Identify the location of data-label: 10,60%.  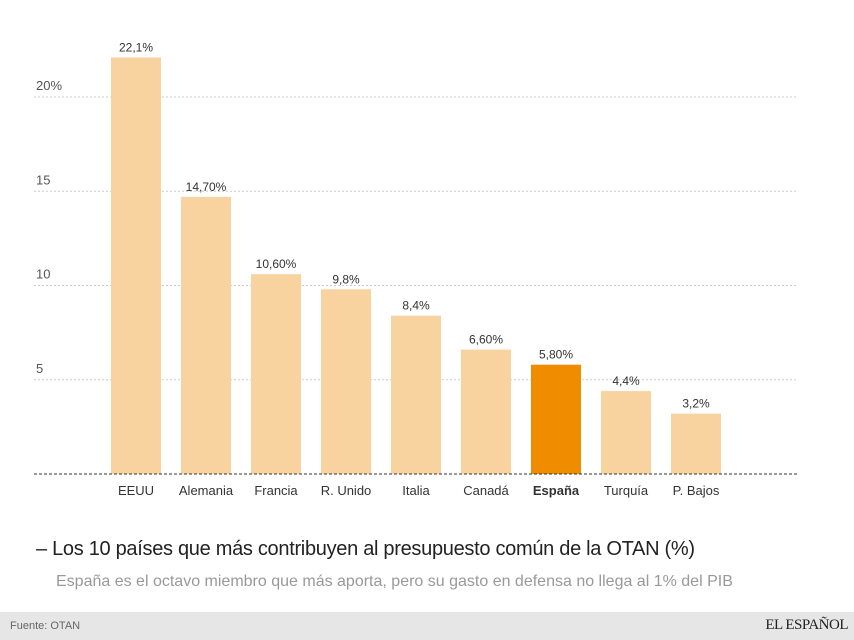
(276, 264).